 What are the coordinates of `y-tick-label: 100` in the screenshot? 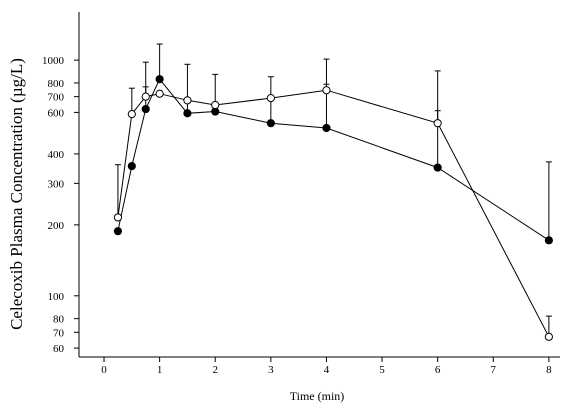 It's located at (56, 297).